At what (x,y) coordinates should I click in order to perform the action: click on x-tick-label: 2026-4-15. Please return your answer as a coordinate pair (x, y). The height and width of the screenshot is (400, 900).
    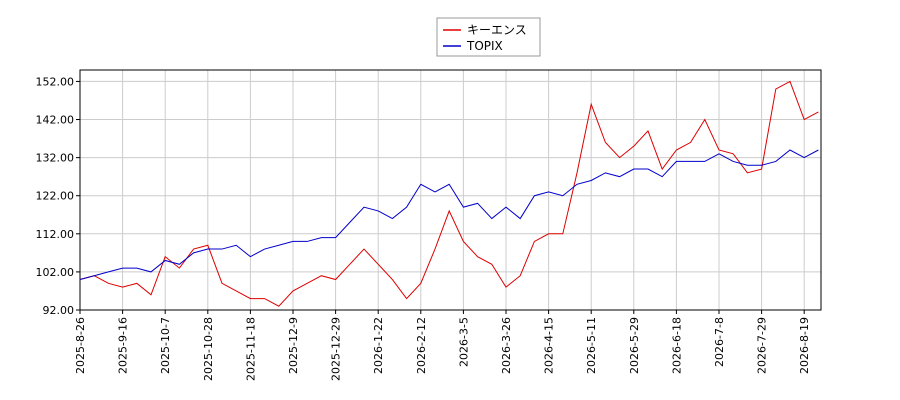
    Looking at the image, I should click on (549, 345).